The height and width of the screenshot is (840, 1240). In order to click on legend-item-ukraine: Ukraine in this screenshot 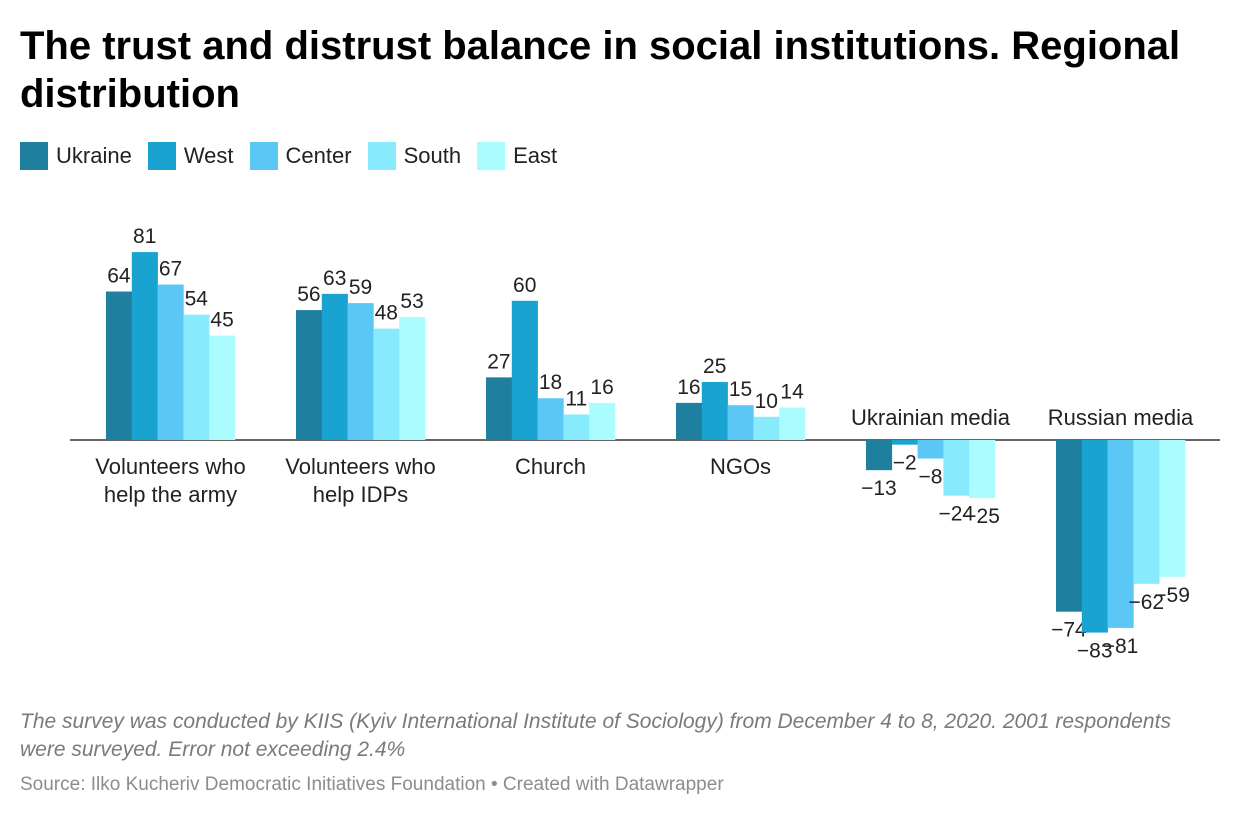, I will do `click(76, 156)`.